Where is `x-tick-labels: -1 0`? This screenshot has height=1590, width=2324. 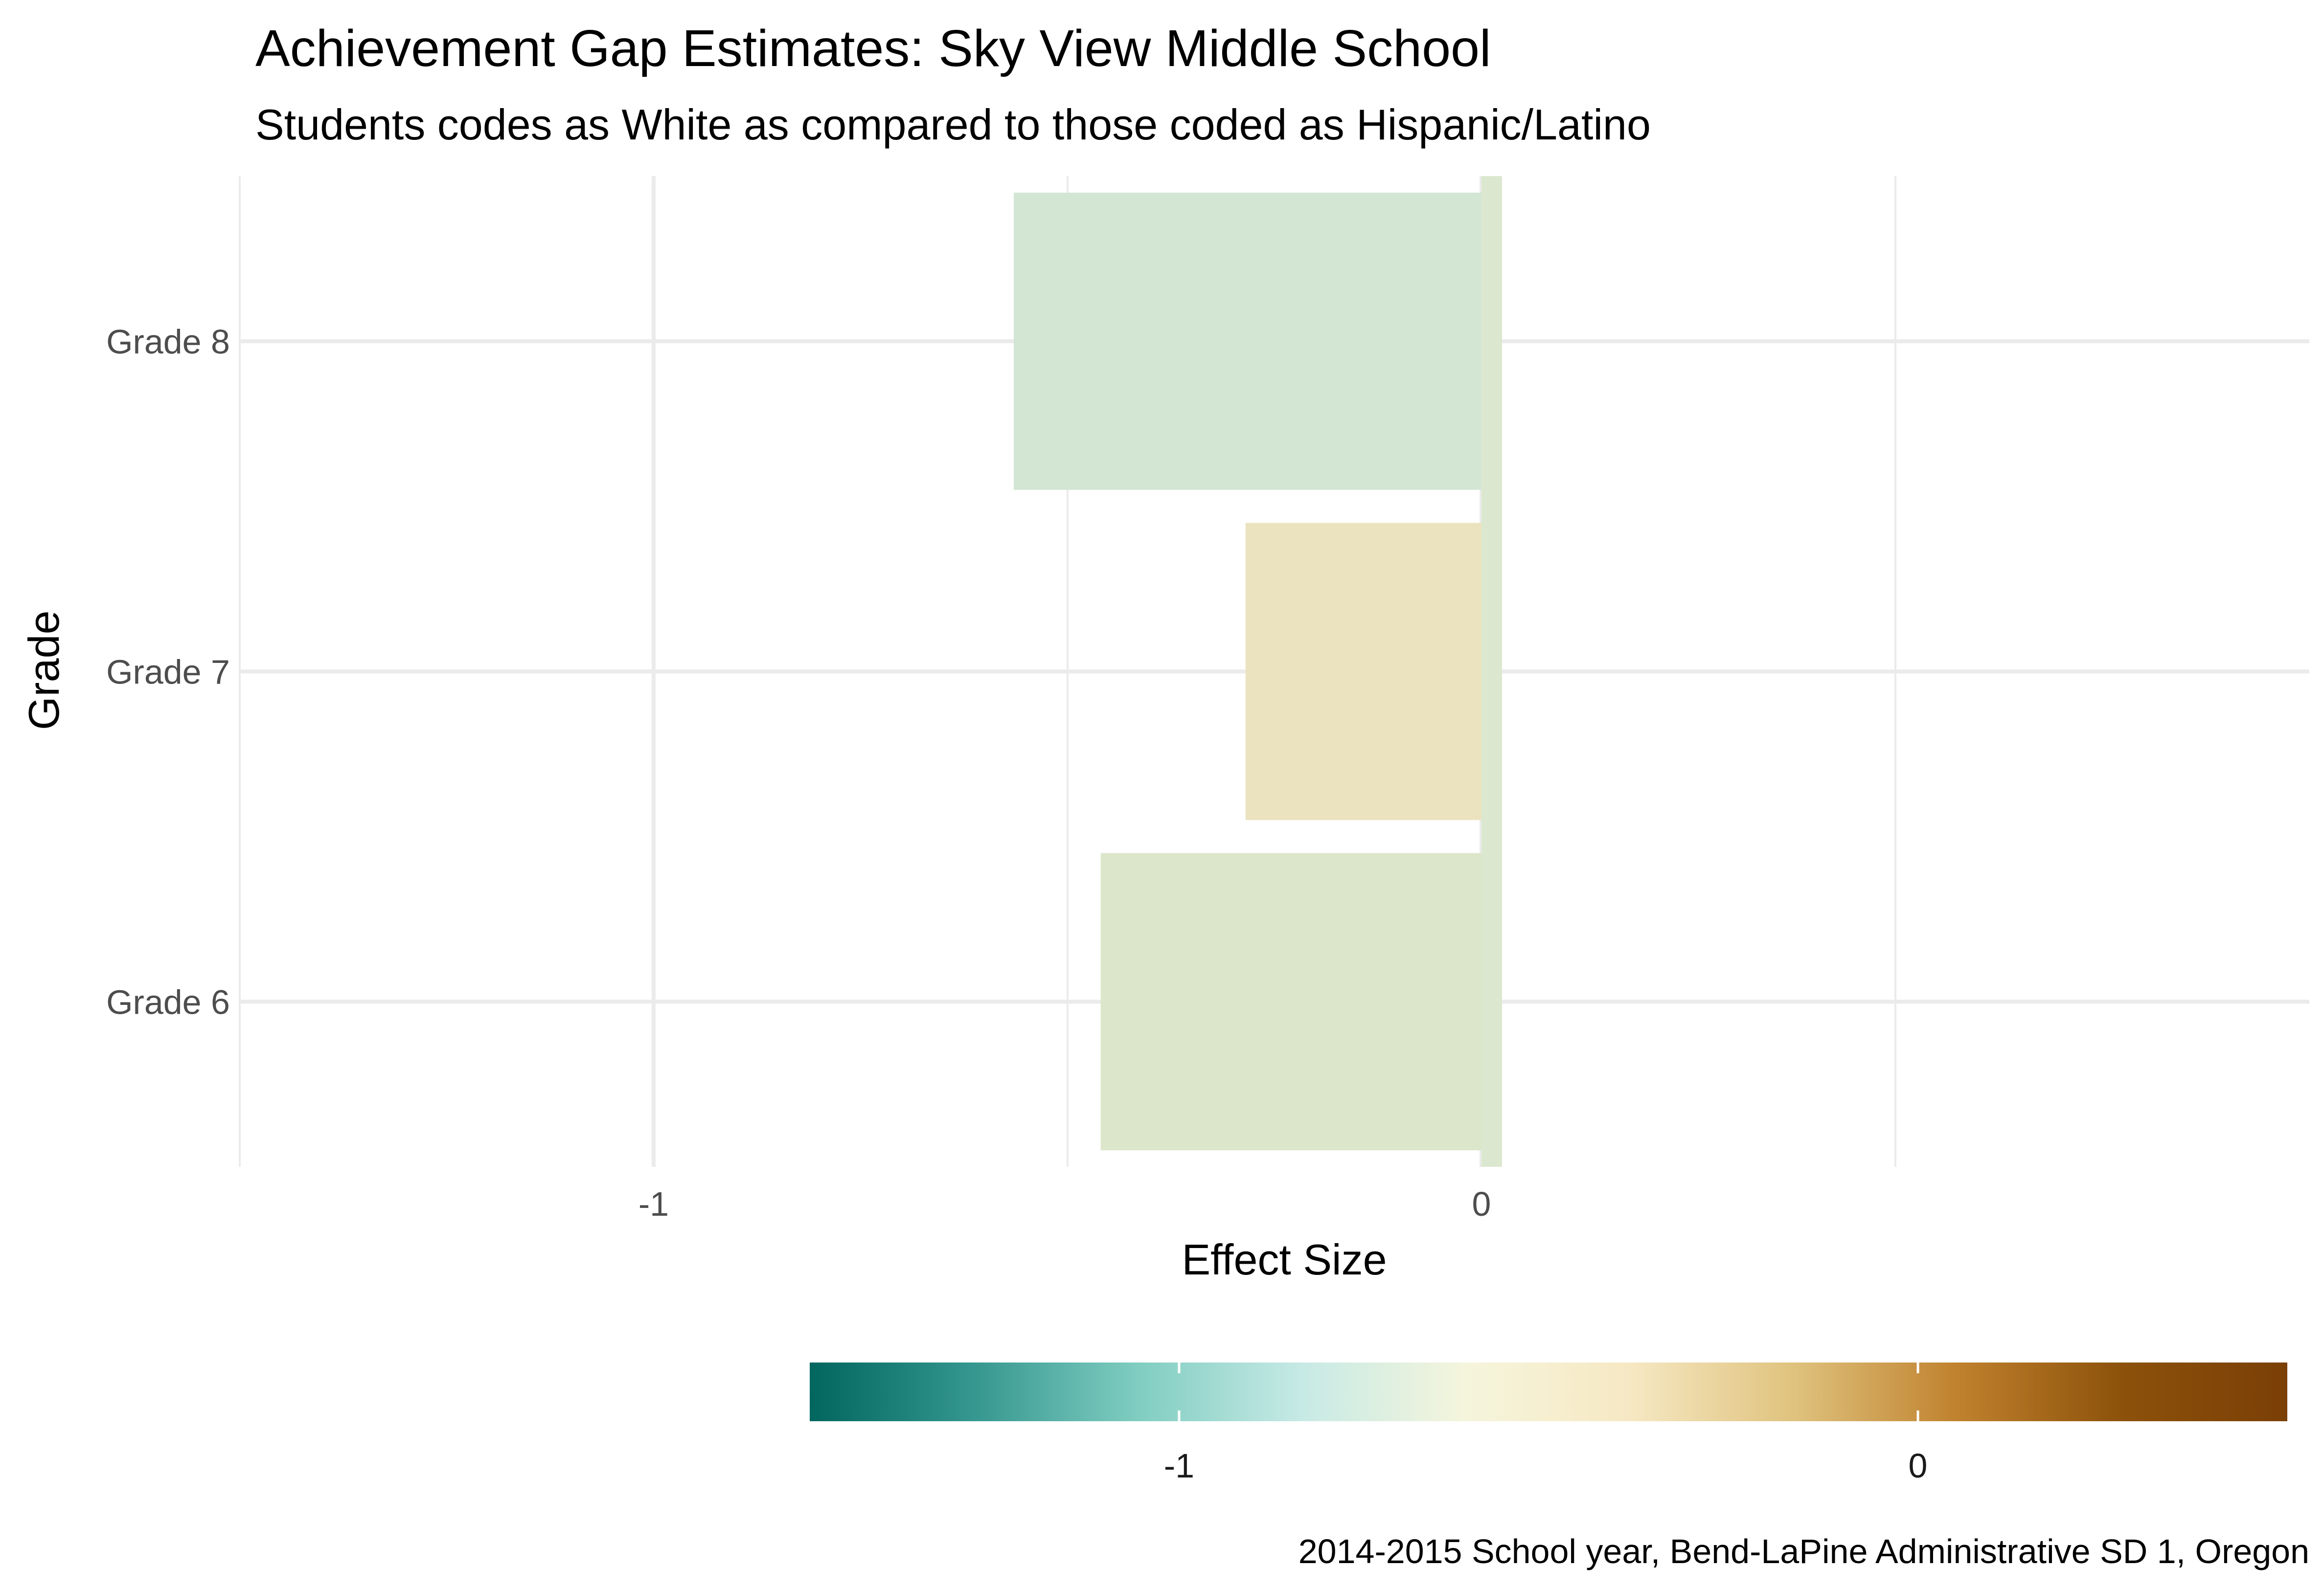 x-tick-labels: -1 0 is located at coordinates (1065, 1204).